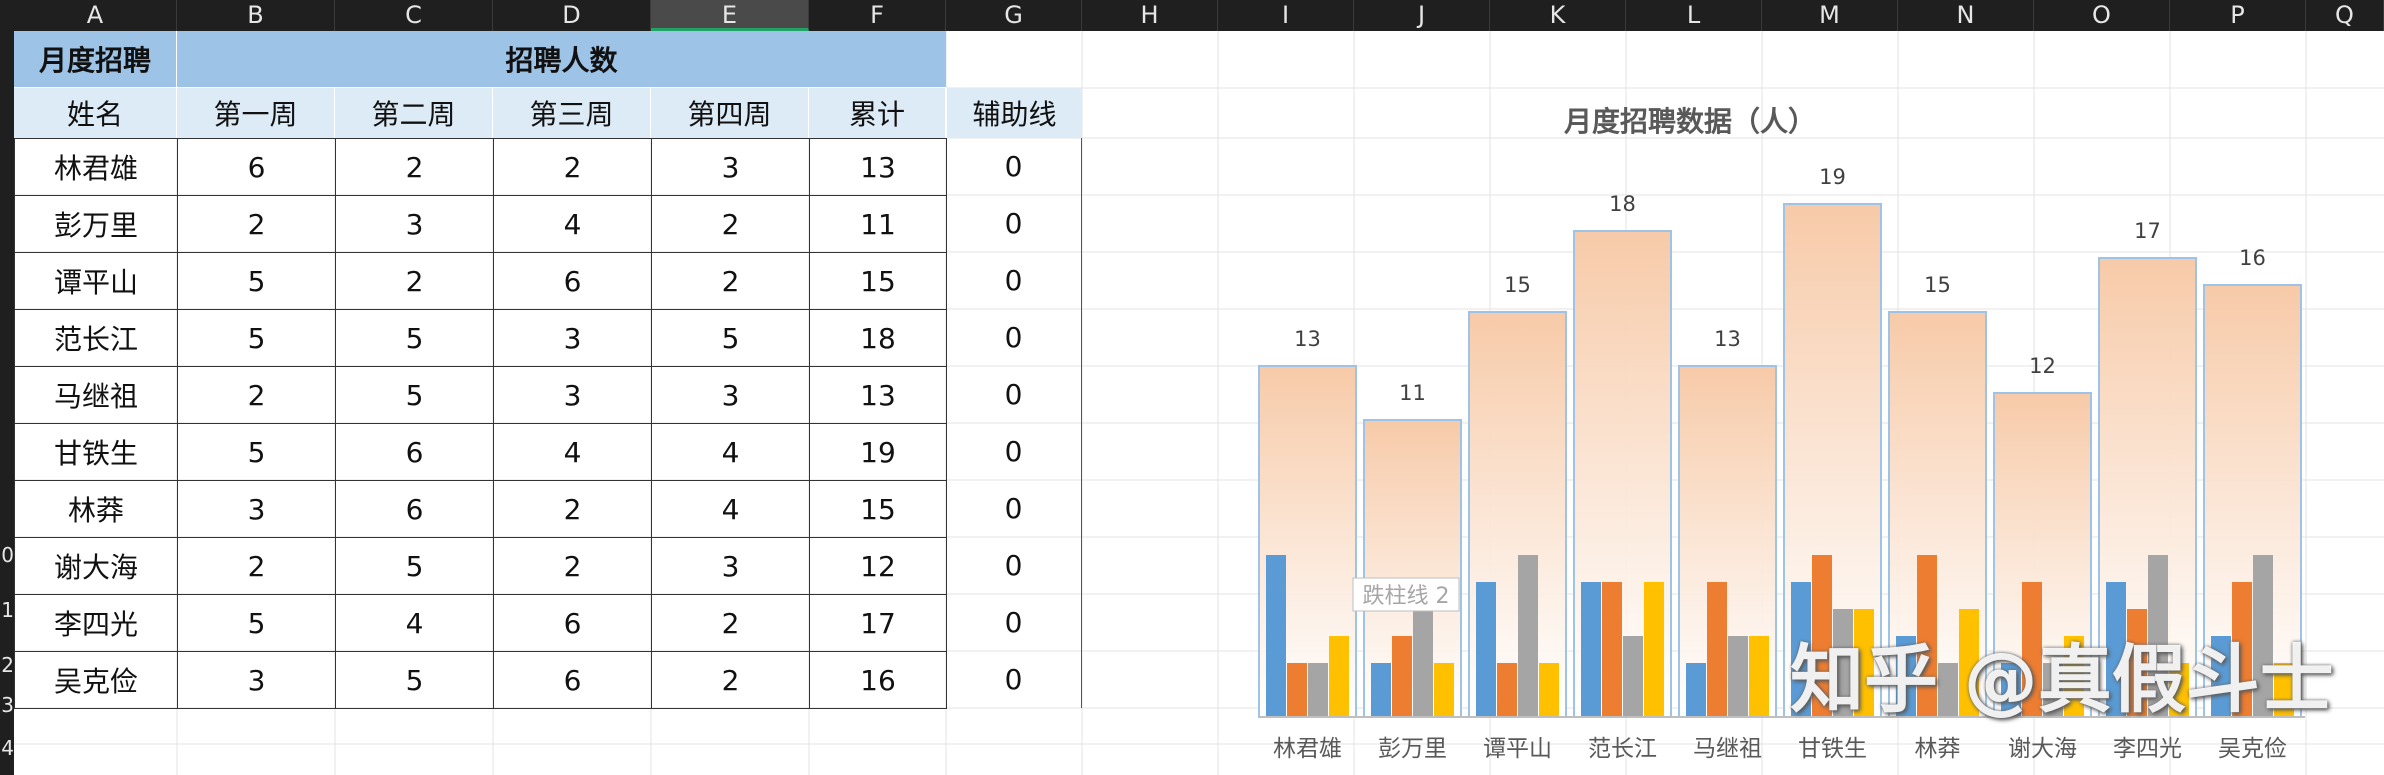 This screenshot has height=775, width=2384. What do you see at coordinates (1830, 15) in the screenshot?
I see `column-header-M: M` at bounding box center [1830, 15].